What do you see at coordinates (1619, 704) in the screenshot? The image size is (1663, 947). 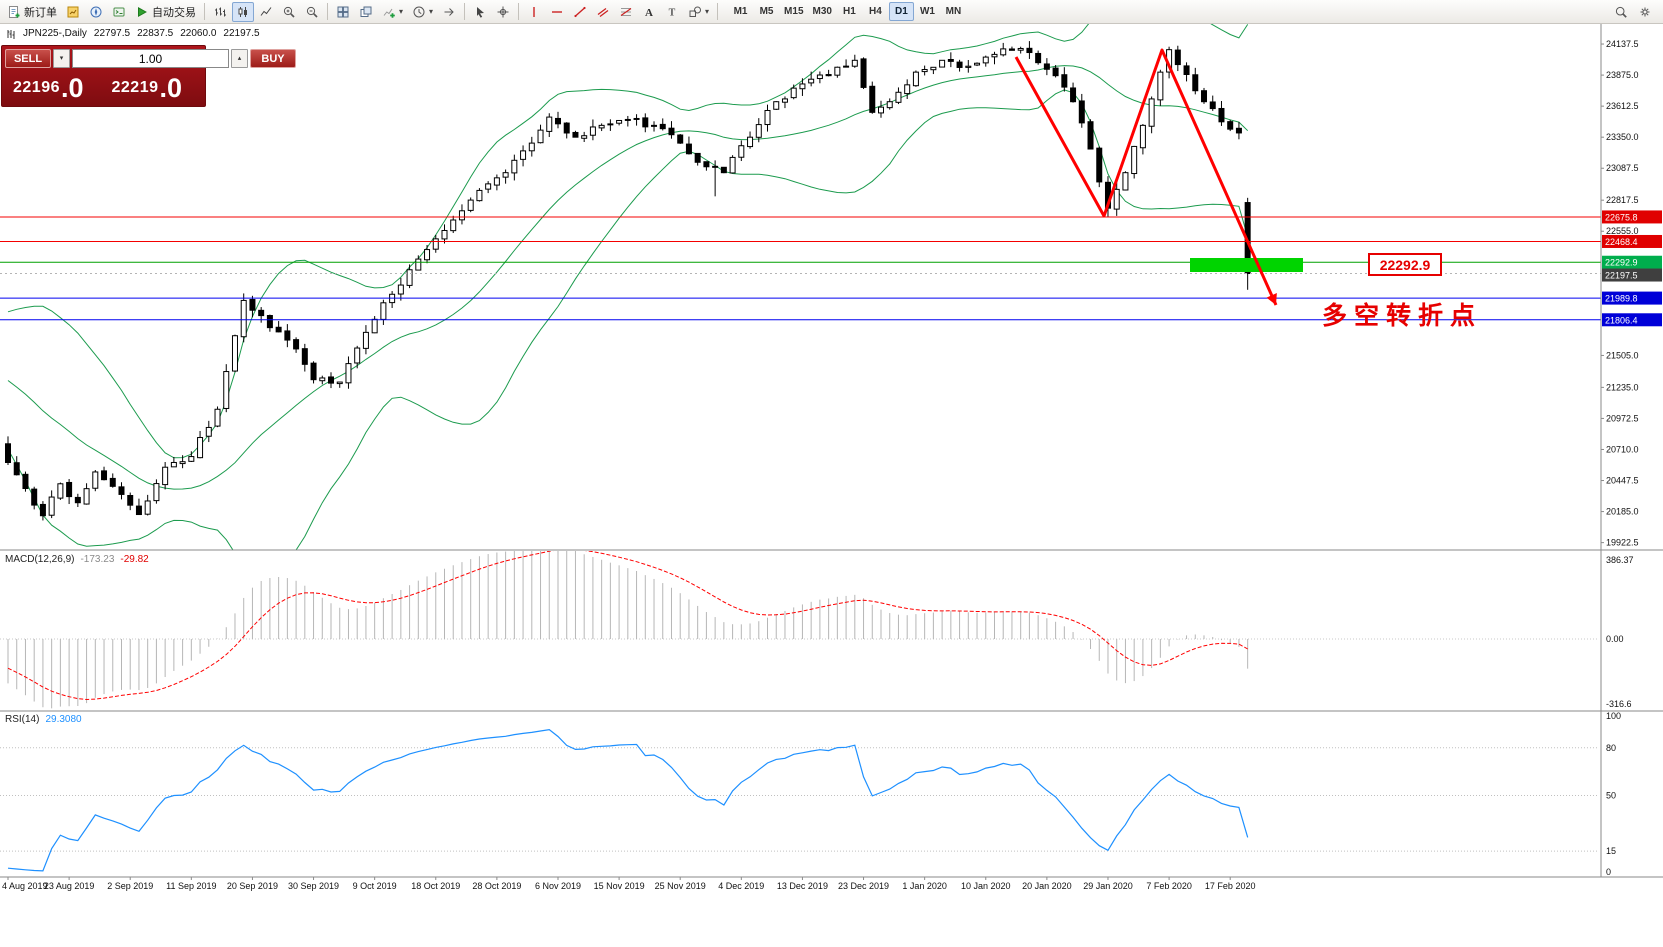 I see `svg-text: -316.6` at bounding box center [1619, 704].